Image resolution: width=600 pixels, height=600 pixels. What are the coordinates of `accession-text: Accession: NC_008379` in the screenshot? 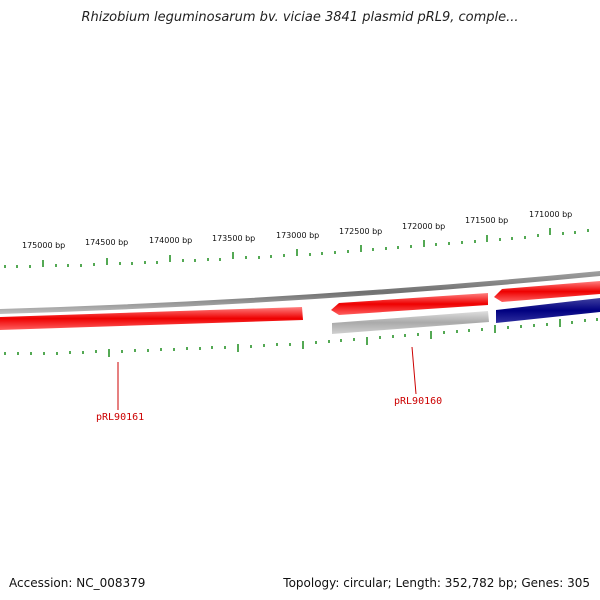 It's located at (77, 583).